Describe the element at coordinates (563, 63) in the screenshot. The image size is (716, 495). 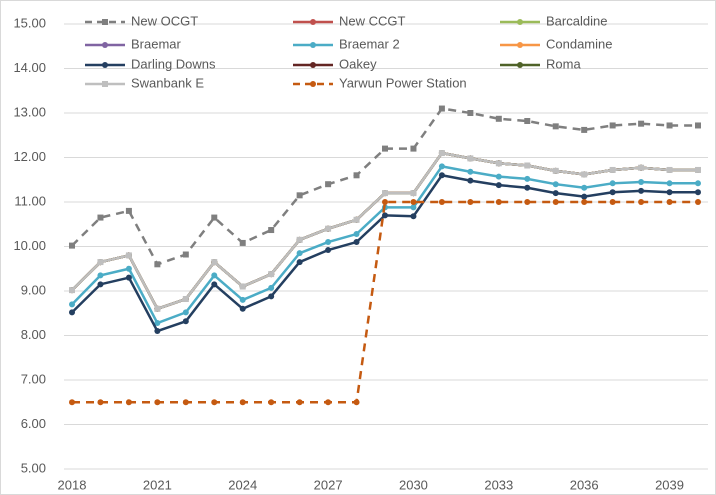
I see `legend-label: Roma` at that location.